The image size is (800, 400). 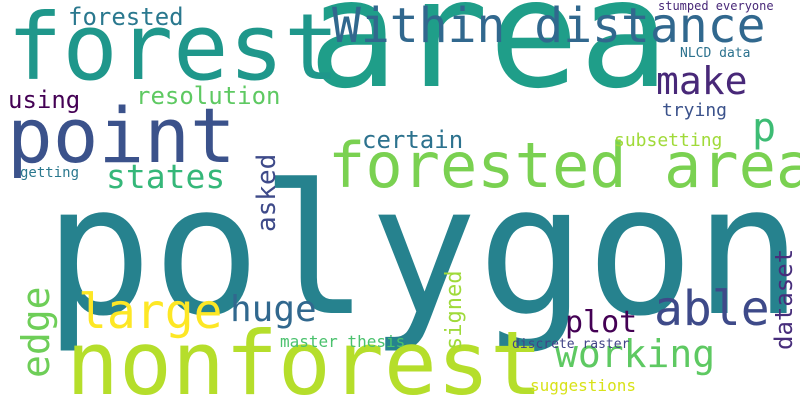 What do you see at coordinates (150, 312) in the screenshot?
I see `word-large: large` at bounding box center [150, 312].